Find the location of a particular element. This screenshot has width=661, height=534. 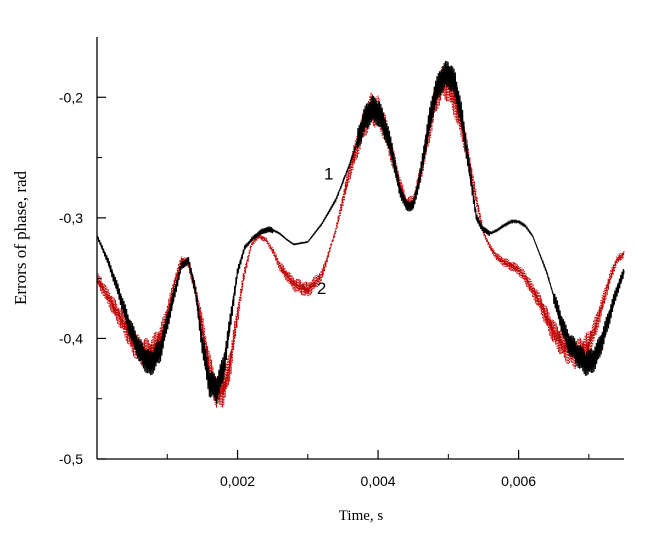

series-2-label: 2 is located at coordinates (321, 288).